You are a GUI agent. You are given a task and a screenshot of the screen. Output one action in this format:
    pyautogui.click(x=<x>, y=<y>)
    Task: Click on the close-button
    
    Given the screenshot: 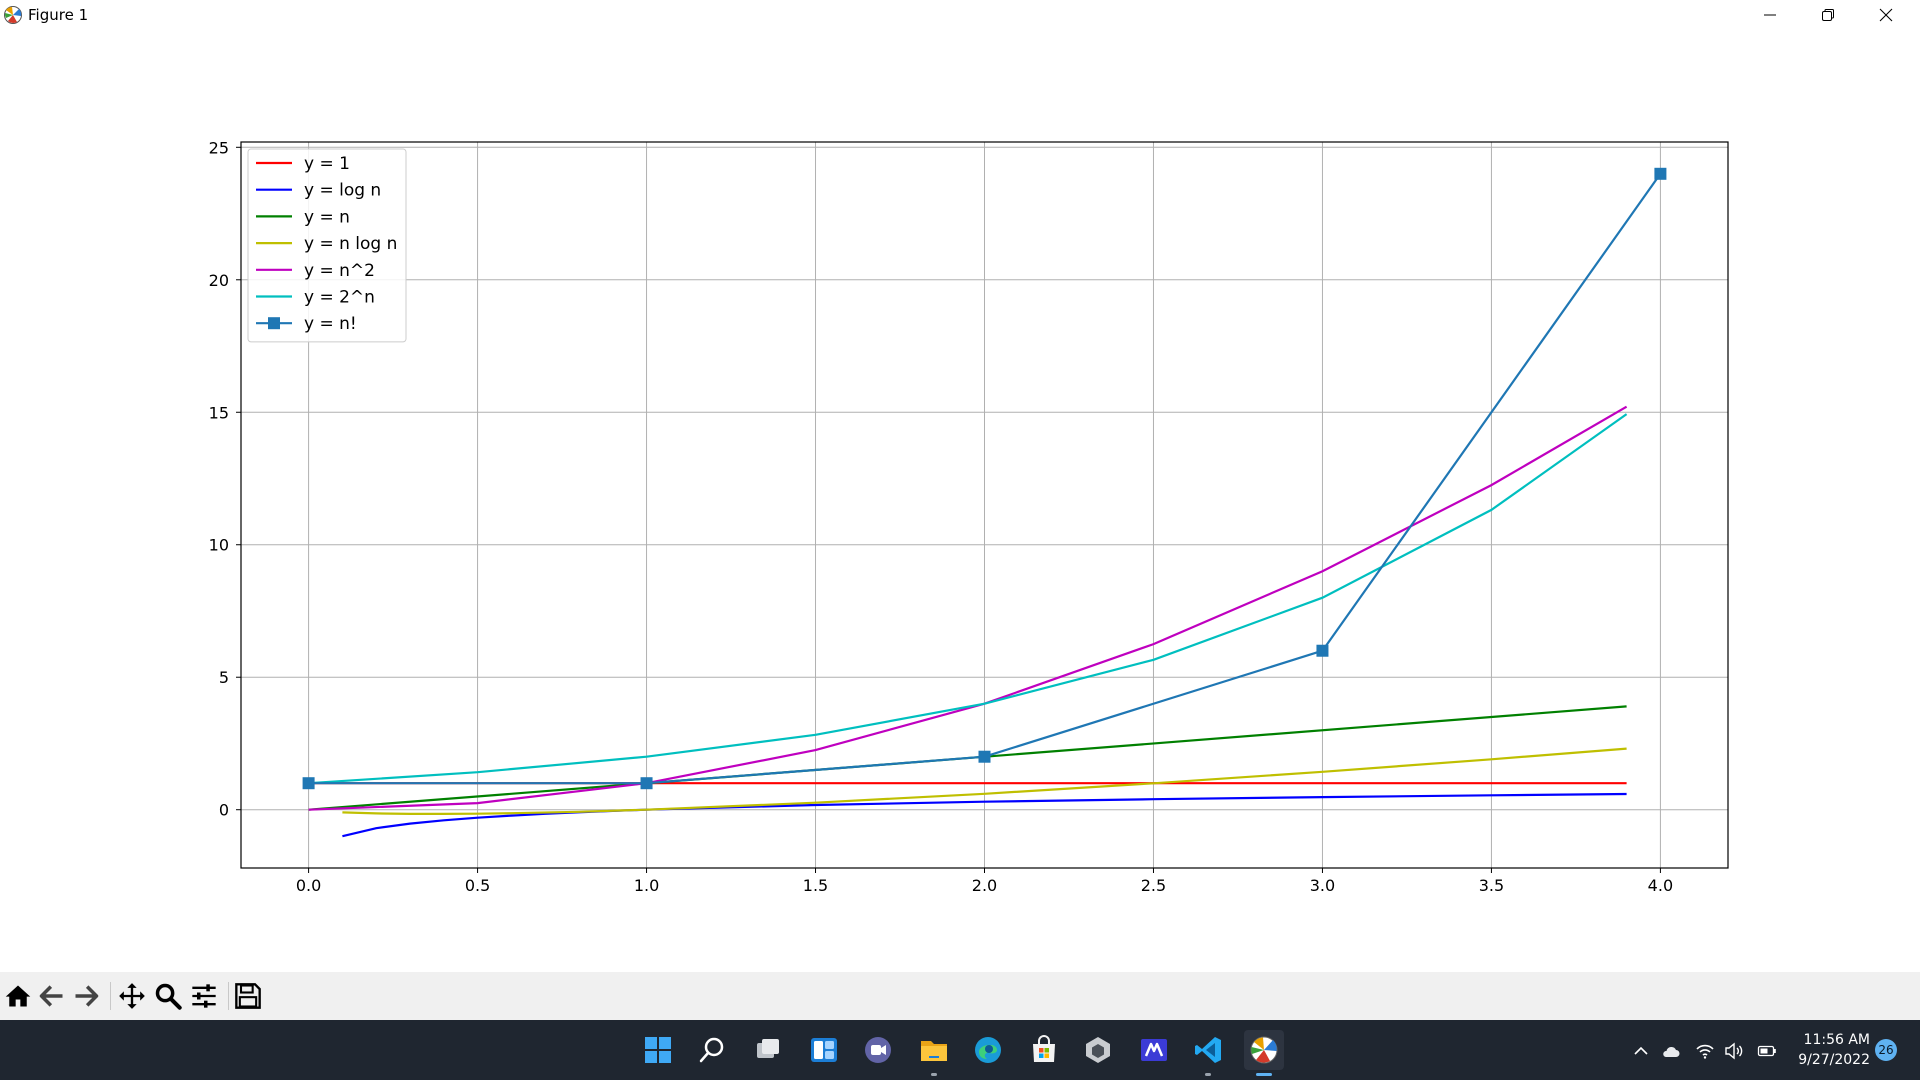 What is the action you would take?
    pyautogui.click(x=1886, y=15)
    